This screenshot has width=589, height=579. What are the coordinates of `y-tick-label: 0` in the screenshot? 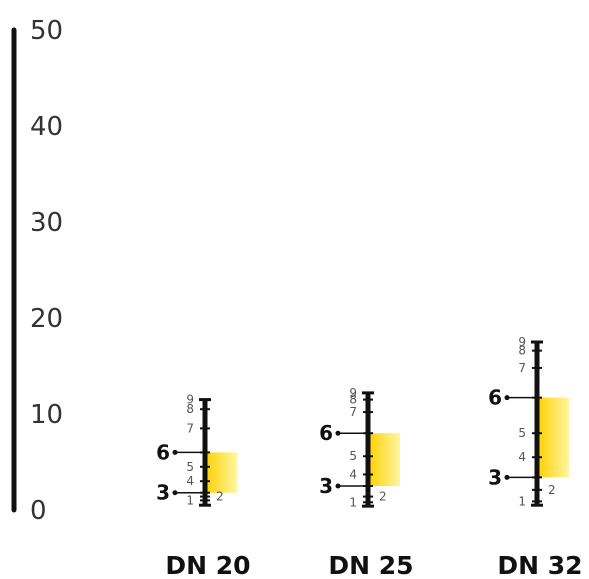 It's located at (38, 511).